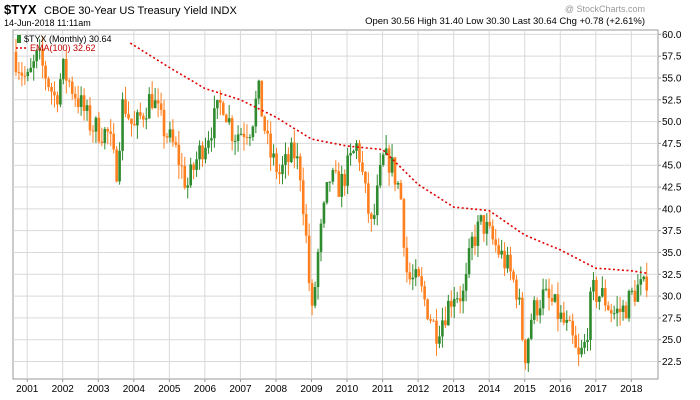 This screenshot has height=400, width=700. What do you see at coordinates (20, 9) in the screenshot?
I see `symbol-label: $TYX` at bounding box center [20, 9].